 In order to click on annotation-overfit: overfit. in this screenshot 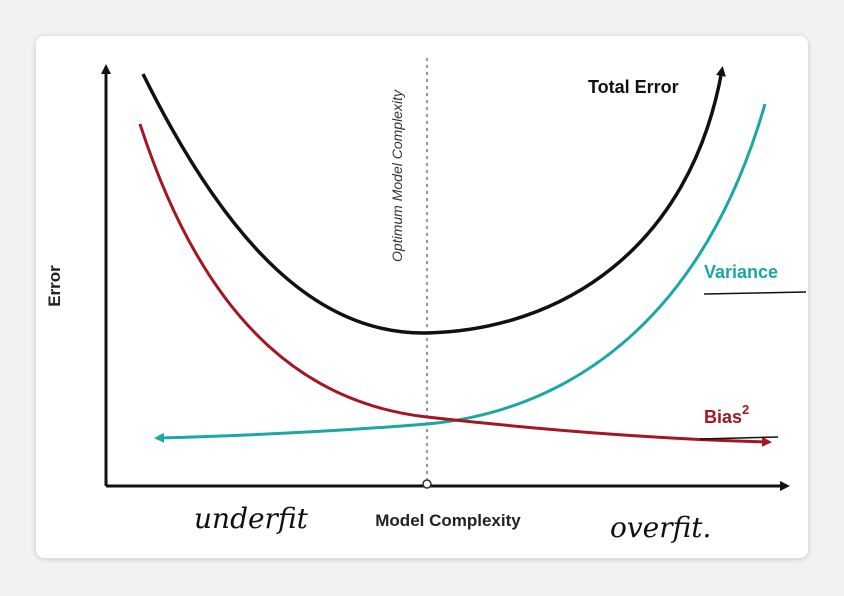, I will do `click(660, 527)`.